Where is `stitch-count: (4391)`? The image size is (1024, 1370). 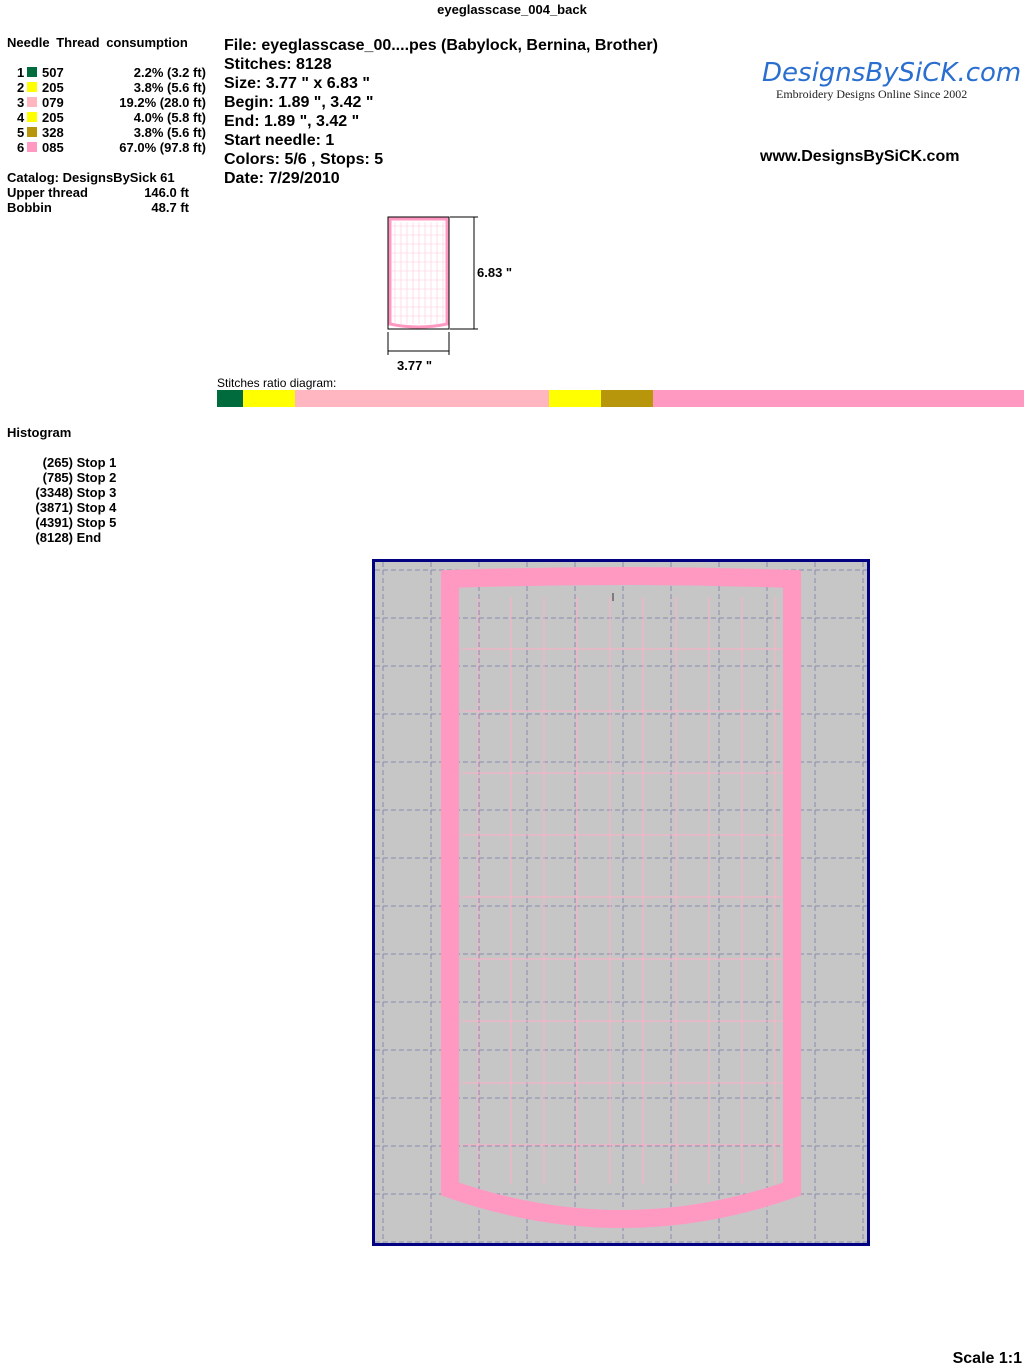
stitch-count: (4391) is located at coordinates (54, 522).